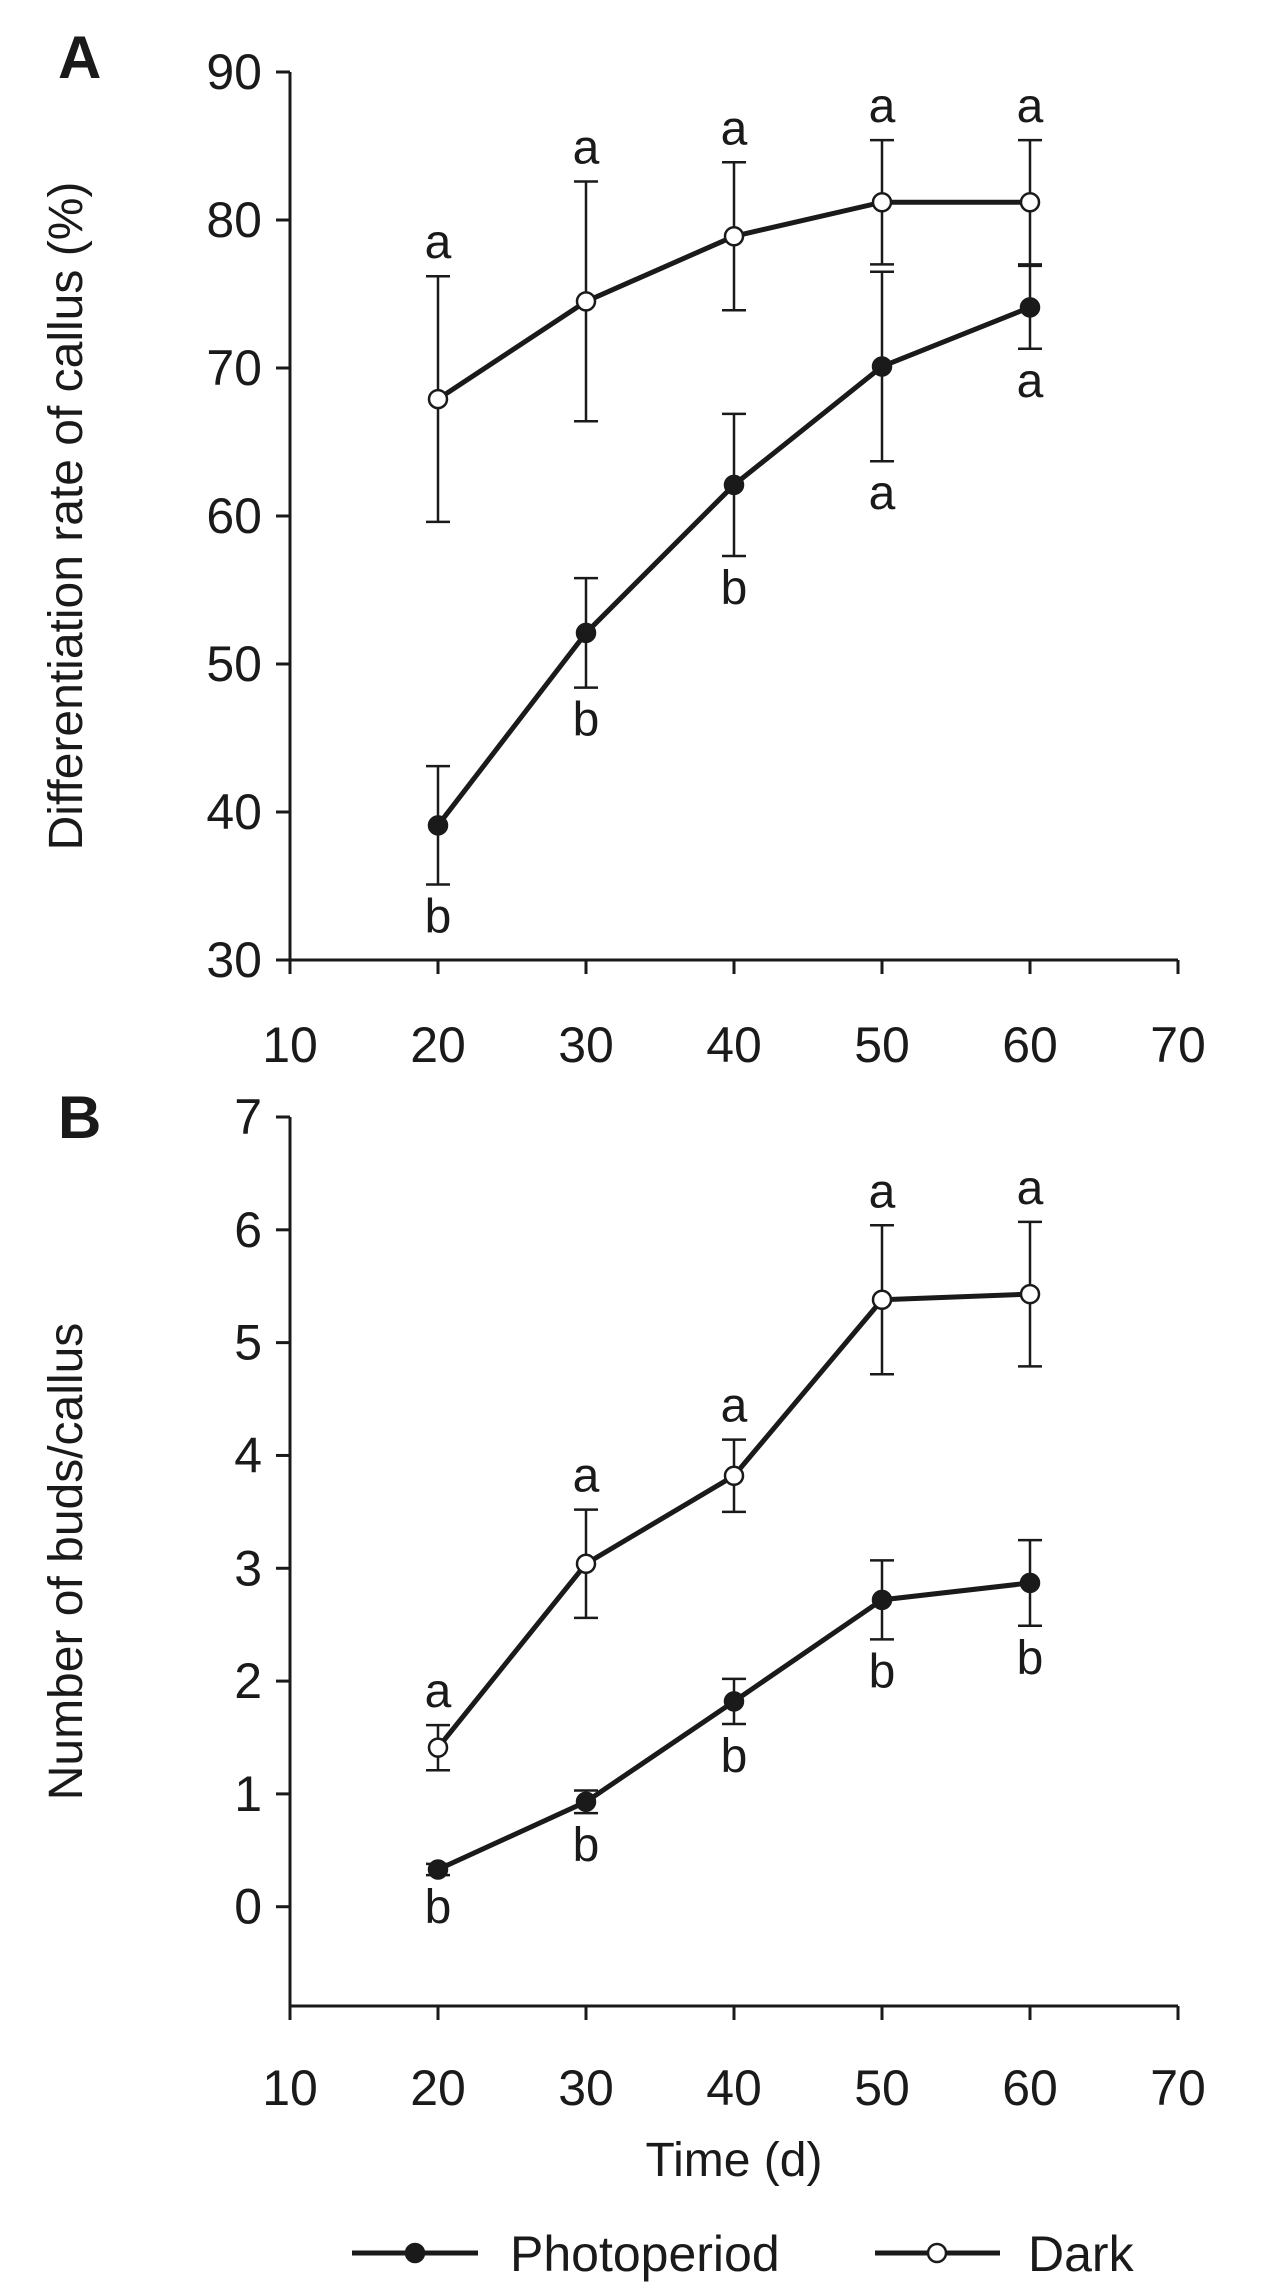 The height and width of the screenshot is (2295, 1277). I want to click on y-tick-label: 90, so click(234, 72).